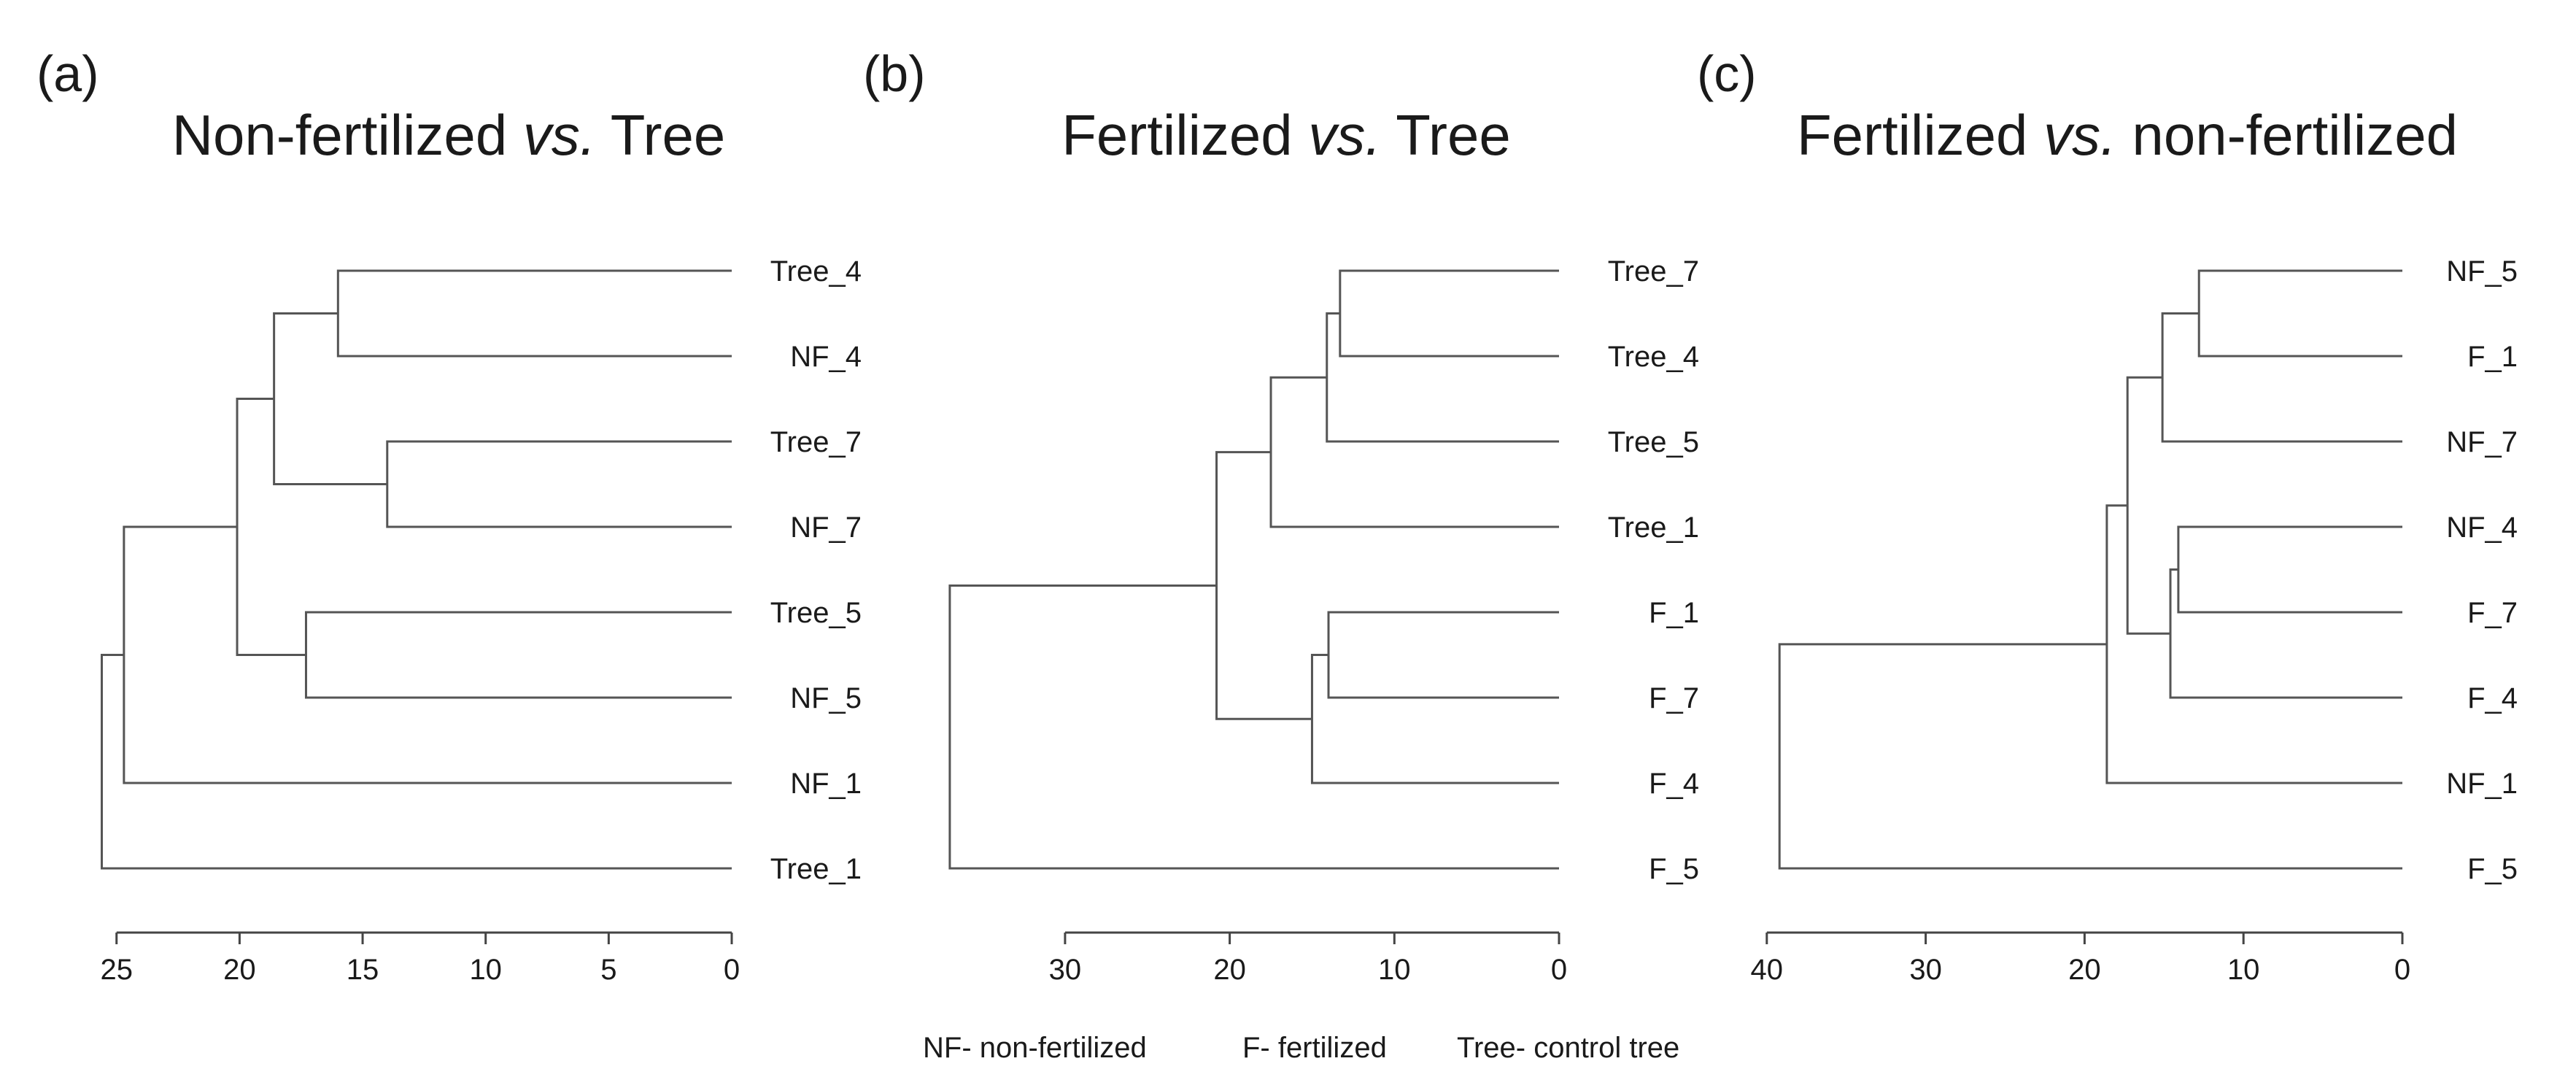  Describe the element at coordinates (117, 970) in the screenshot. I see `x-tick-label: 25` at that location.